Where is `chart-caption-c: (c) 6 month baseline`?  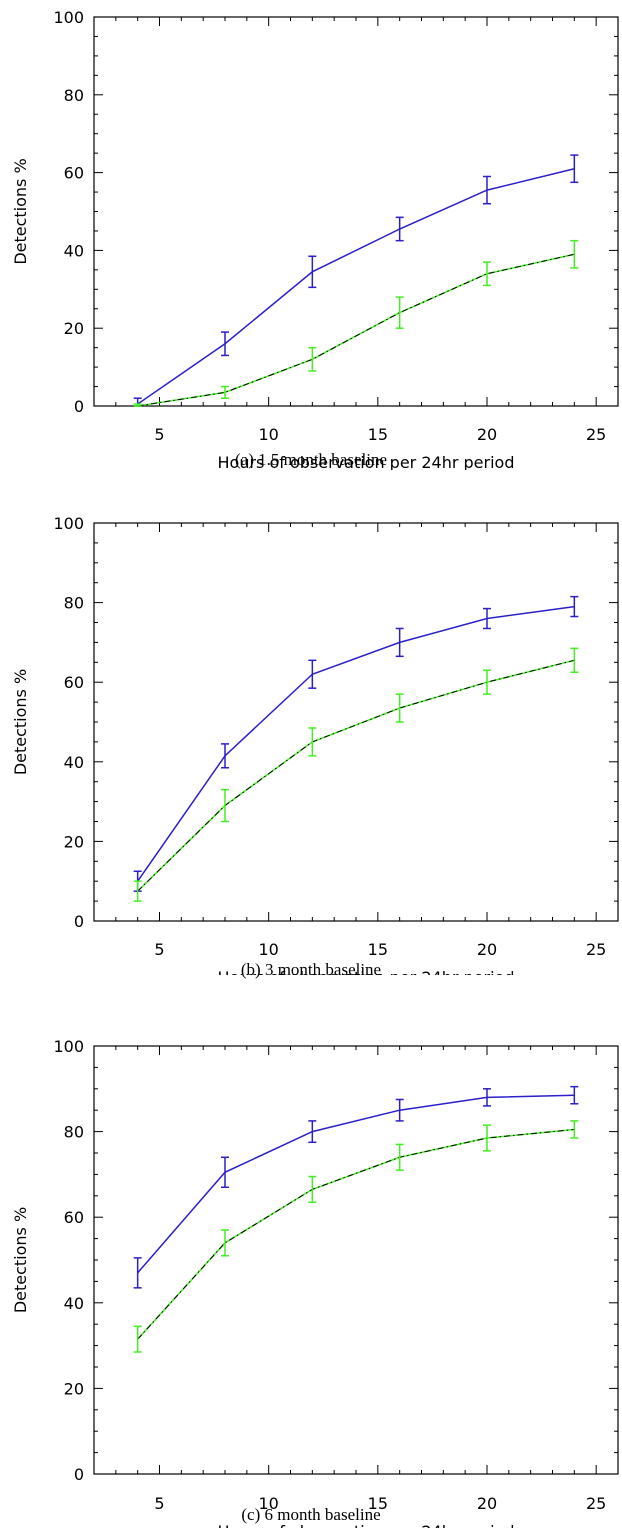
chart-caption-c: (c) 6 month baseline is located at coordinates (311, 1514).